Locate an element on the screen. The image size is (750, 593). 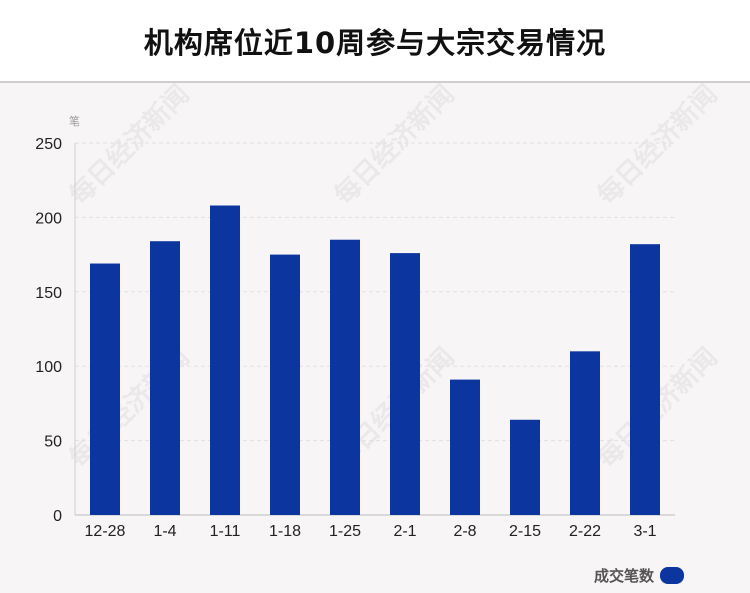
y-tick-label: 250 is located at coordinates (48, 144).